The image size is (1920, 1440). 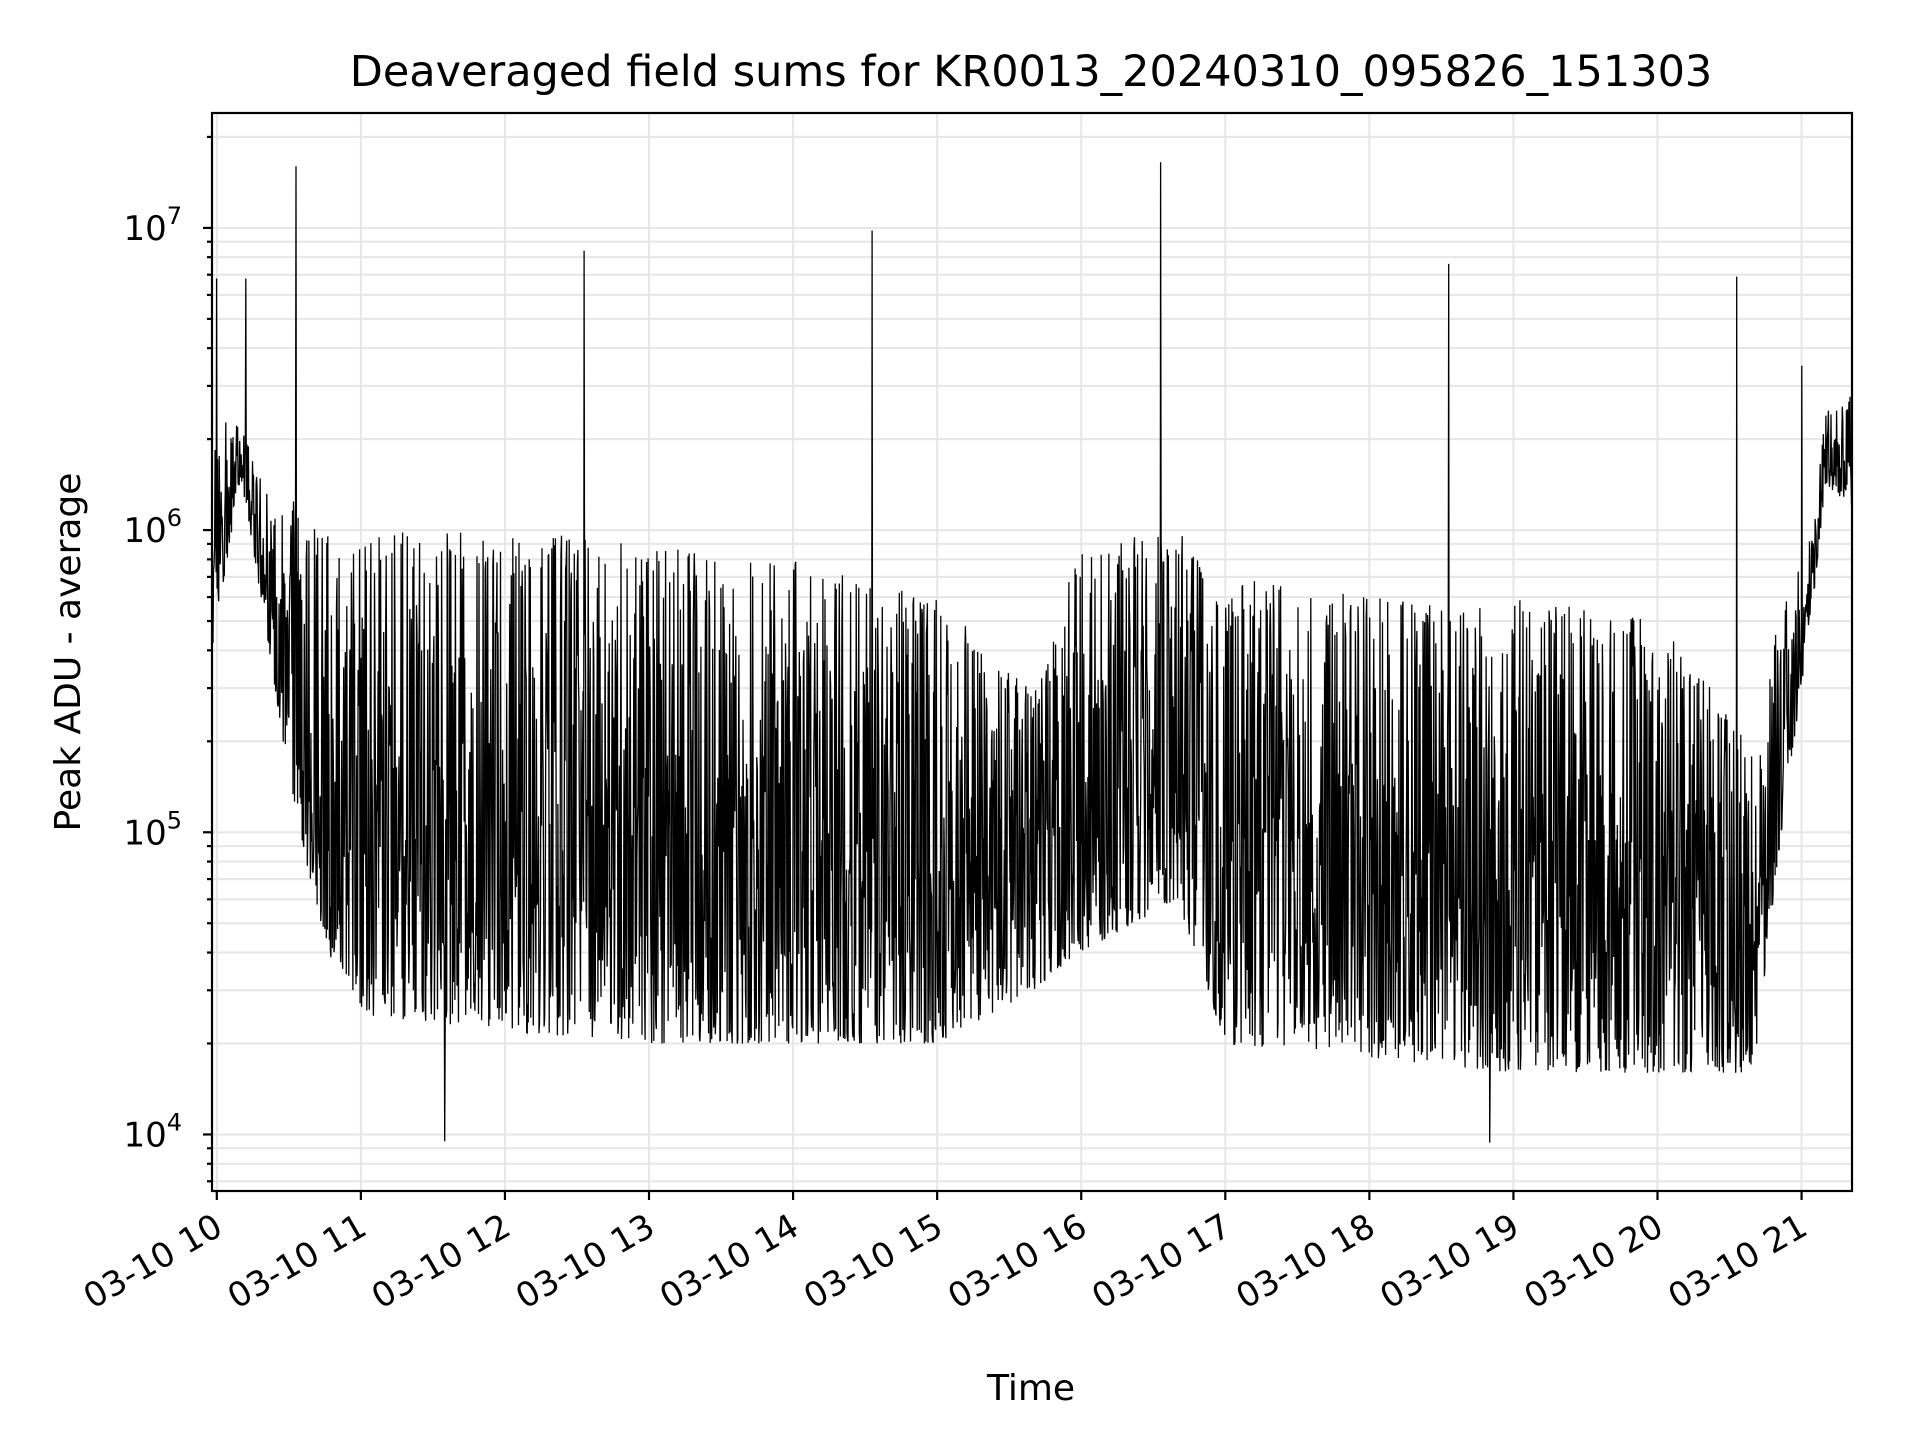 I want to click on y-tick-label: 10⁶, so click(x=152, y=527).